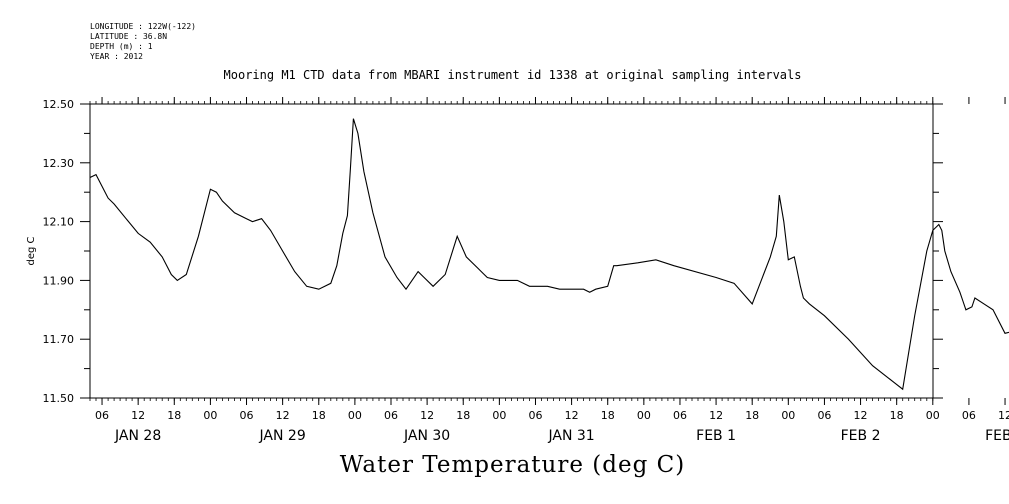  I want to click on y-tick-label: 11.70, so click(59, 339).